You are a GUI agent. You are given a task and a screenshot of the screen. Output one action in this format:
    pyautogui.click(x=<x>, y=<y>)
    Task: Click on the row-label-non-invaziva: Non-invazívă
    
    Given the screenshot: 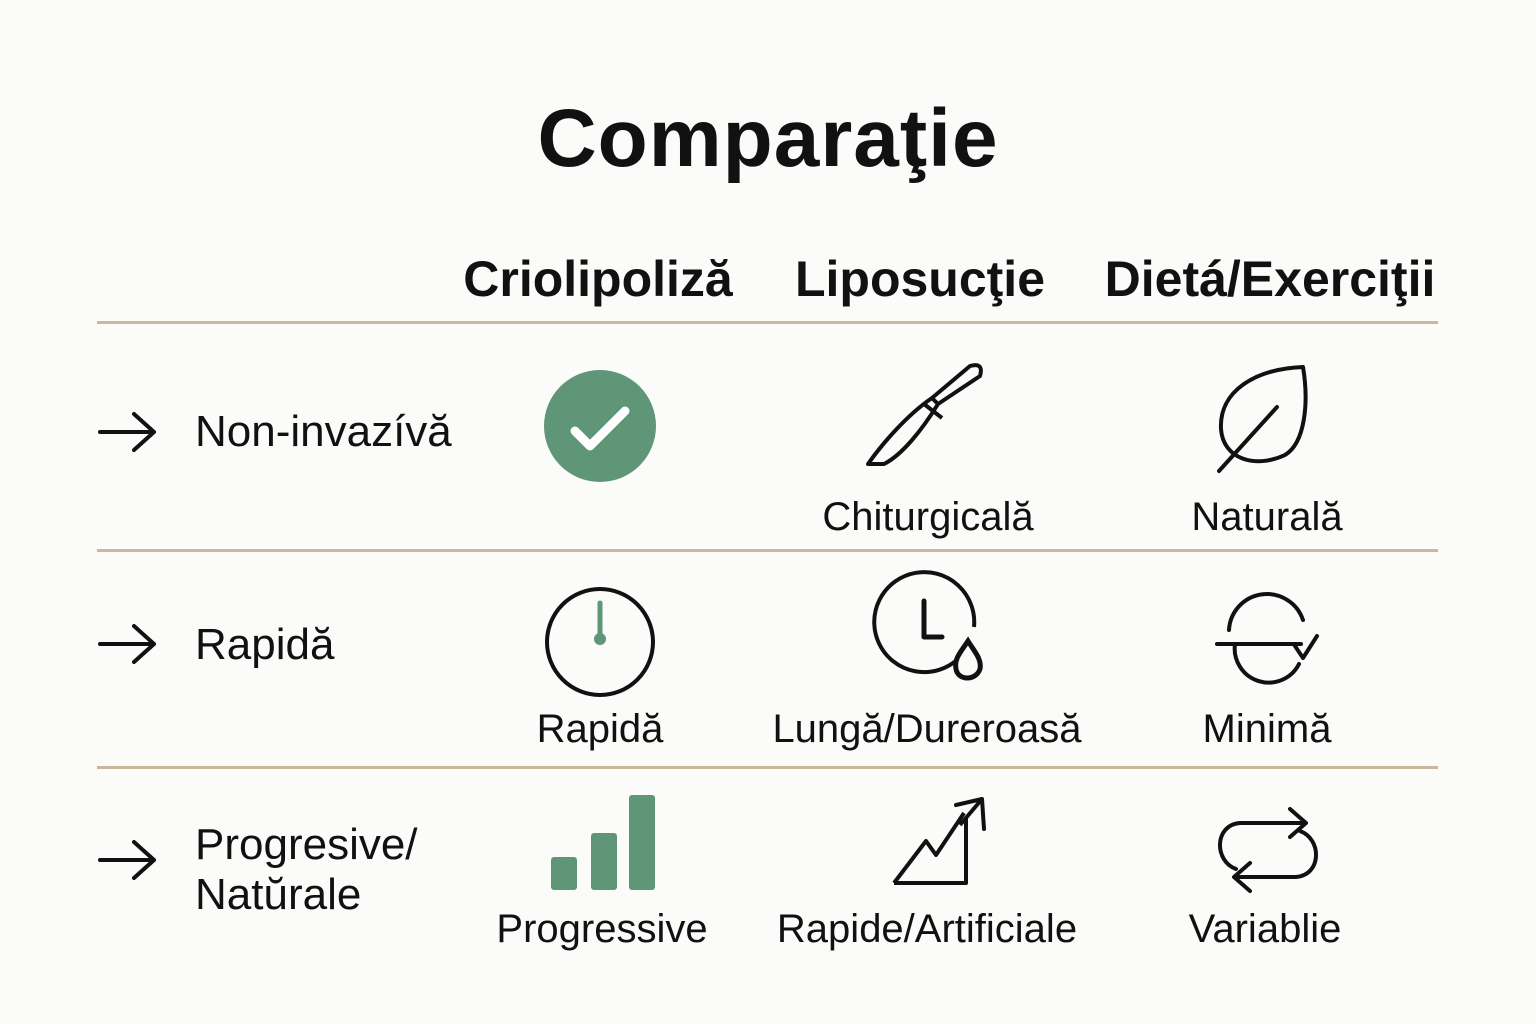 What is the action you would take?
    pyautogui.click(x=323, y=431)
    